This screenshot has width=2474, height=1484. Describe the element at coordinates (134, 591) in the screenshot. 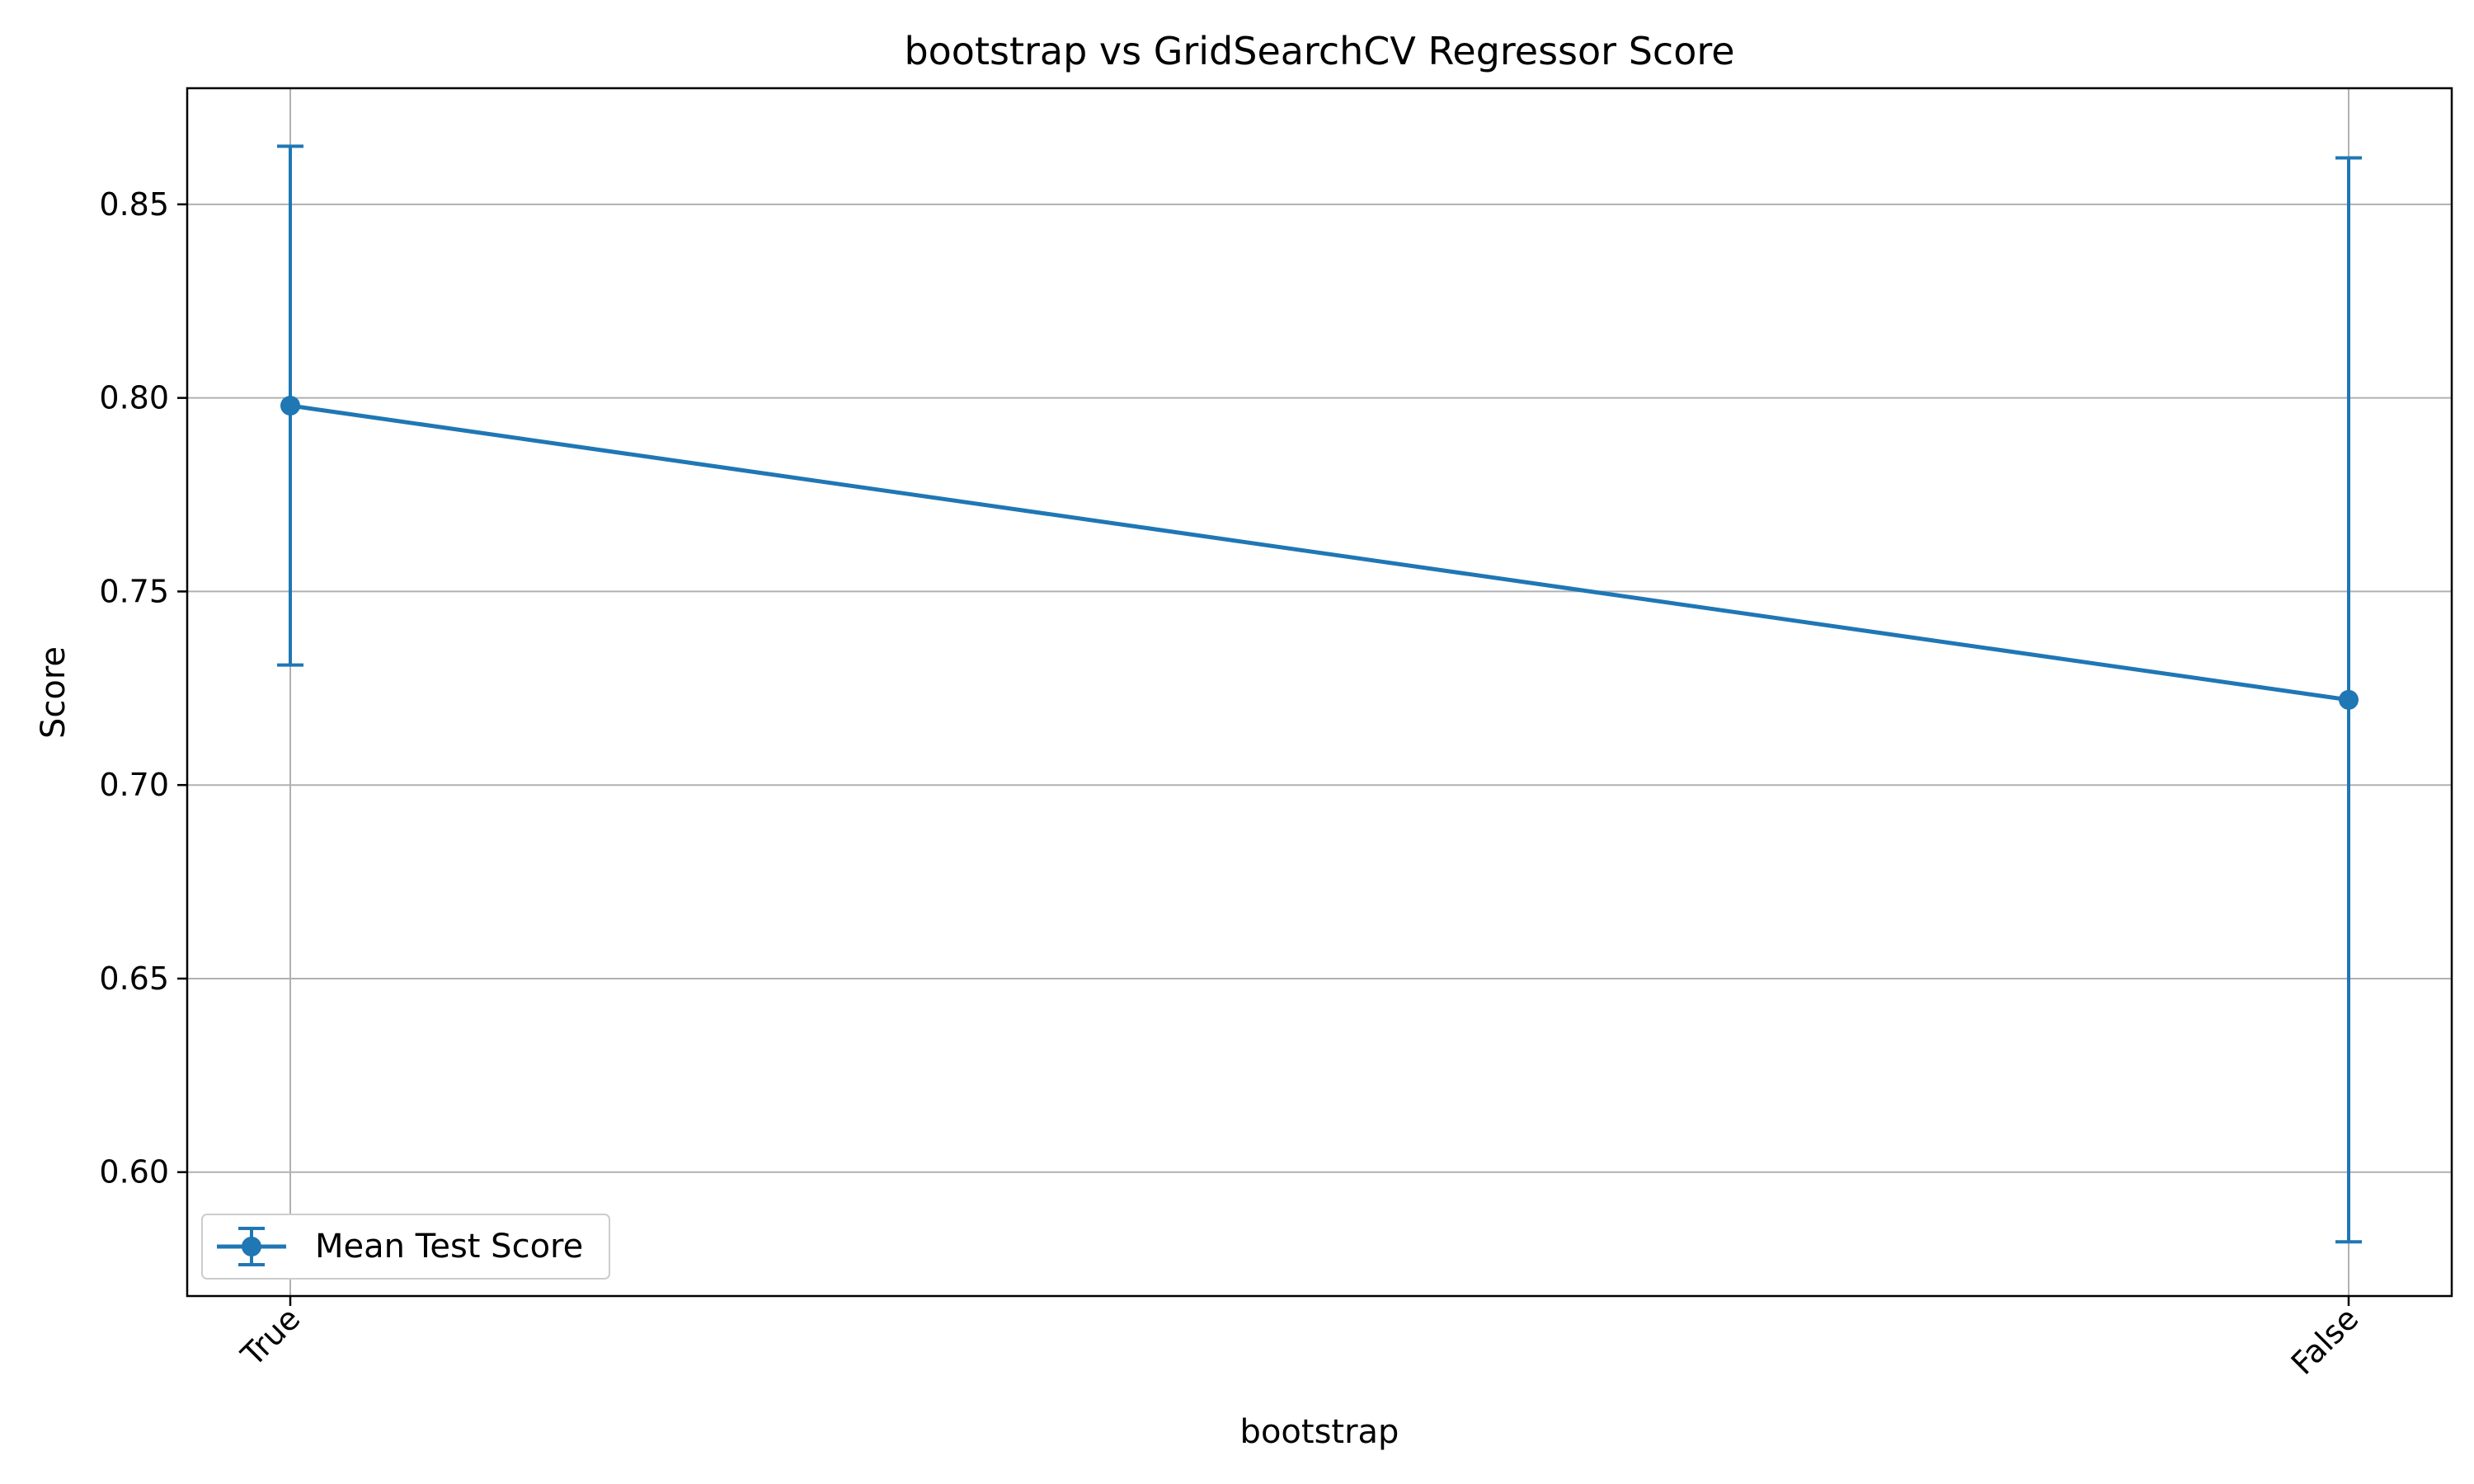

I see `y-tick-label: 0.75` at that location.